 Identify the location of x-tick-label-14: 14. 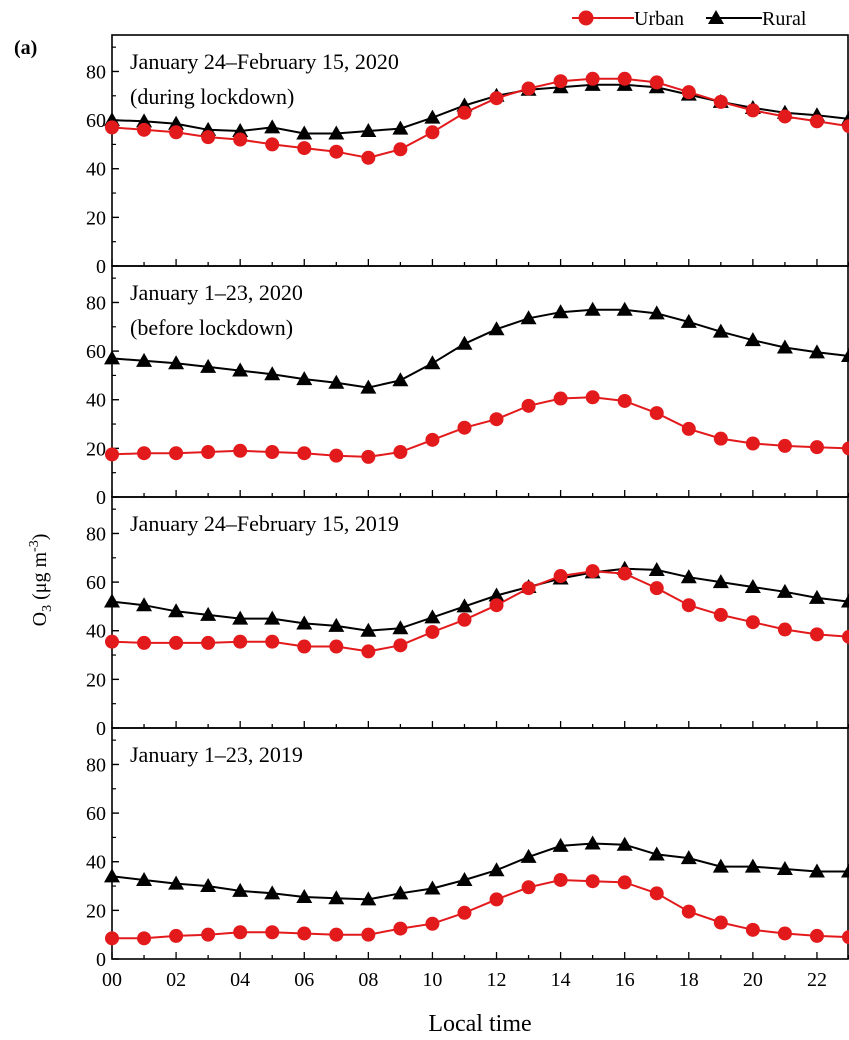
(561, 980).